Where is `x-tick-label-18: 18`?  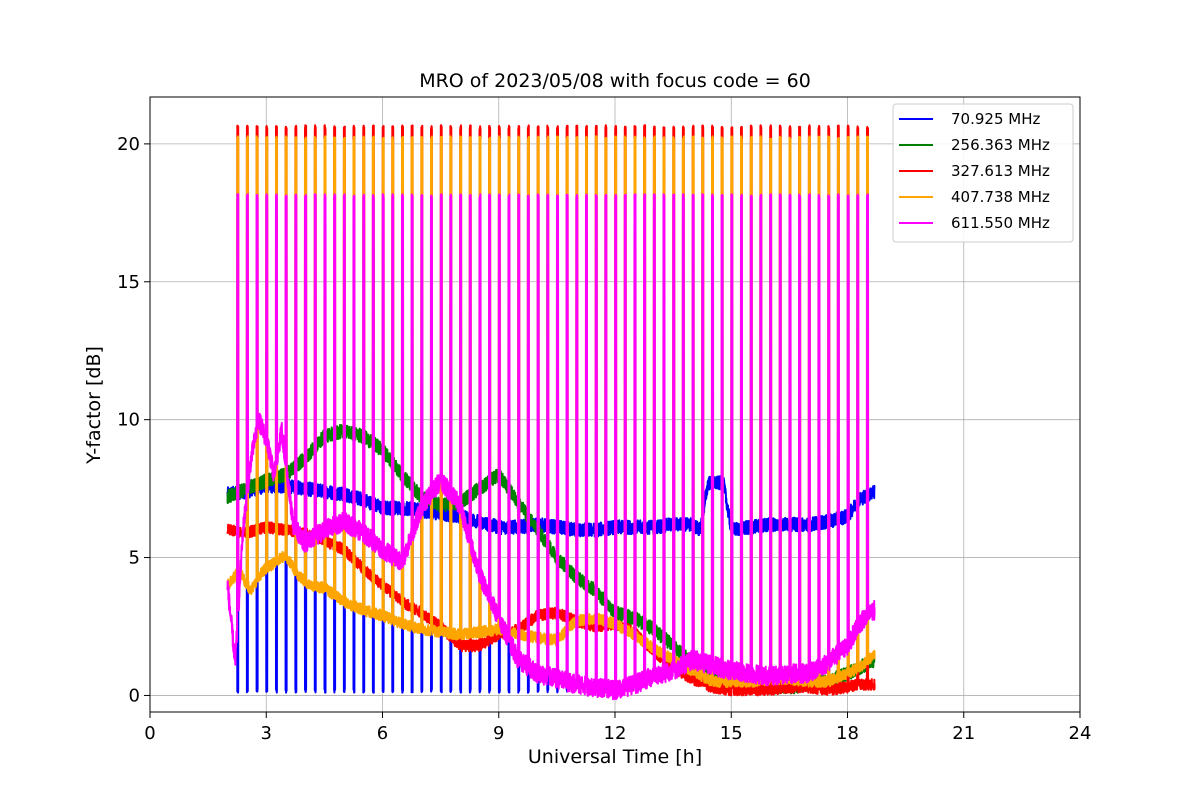 x-tick-label-18: 18 is located at coordinates (847, 733).